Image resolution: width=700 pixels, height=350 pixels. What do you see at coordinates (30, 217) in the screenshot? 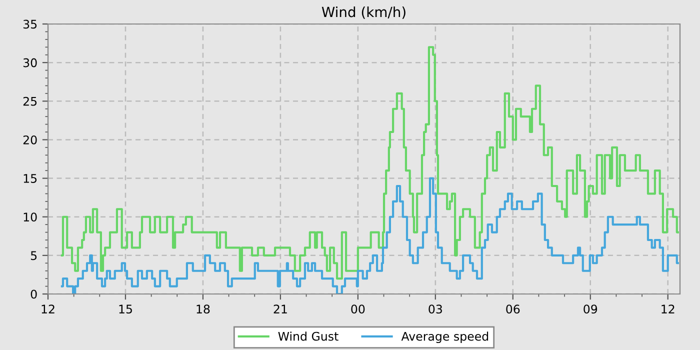
I see `y-tick-label: 10` at bounding box center [30, 217].